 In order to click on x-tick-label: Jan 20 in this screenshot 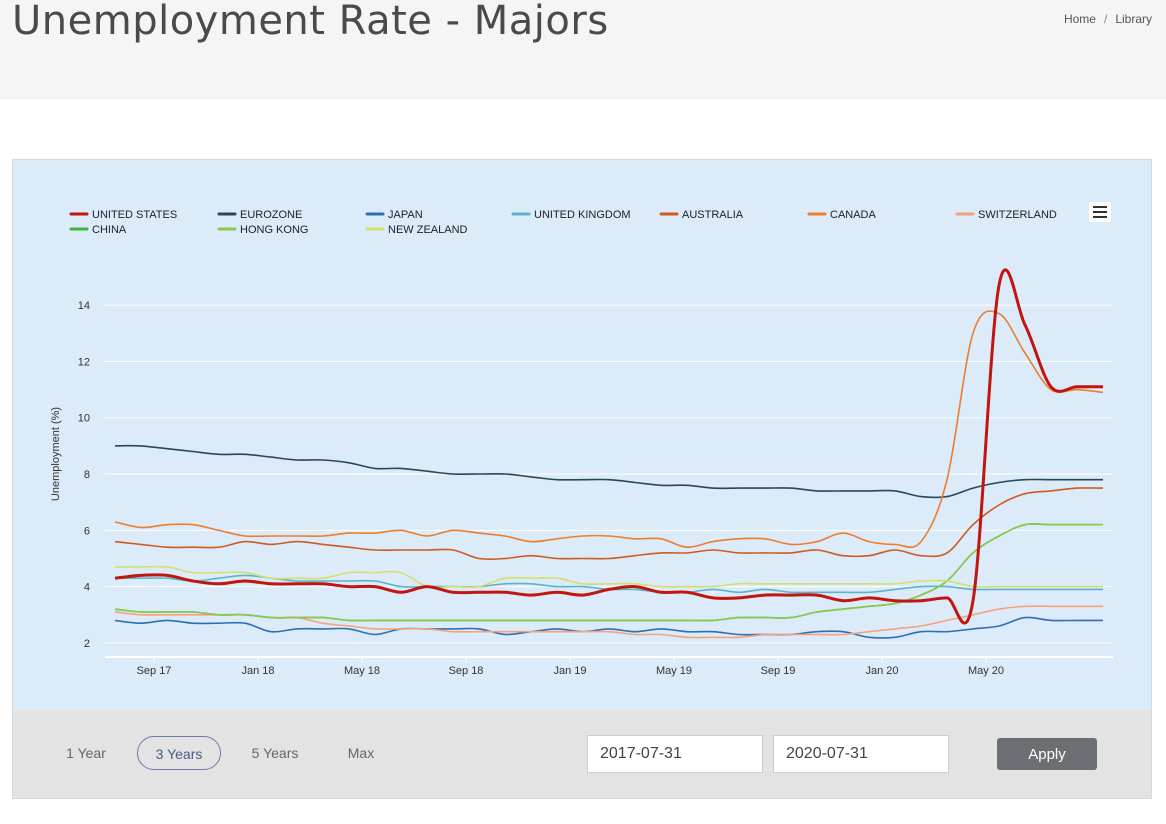, I will do `click(881, 671)`.